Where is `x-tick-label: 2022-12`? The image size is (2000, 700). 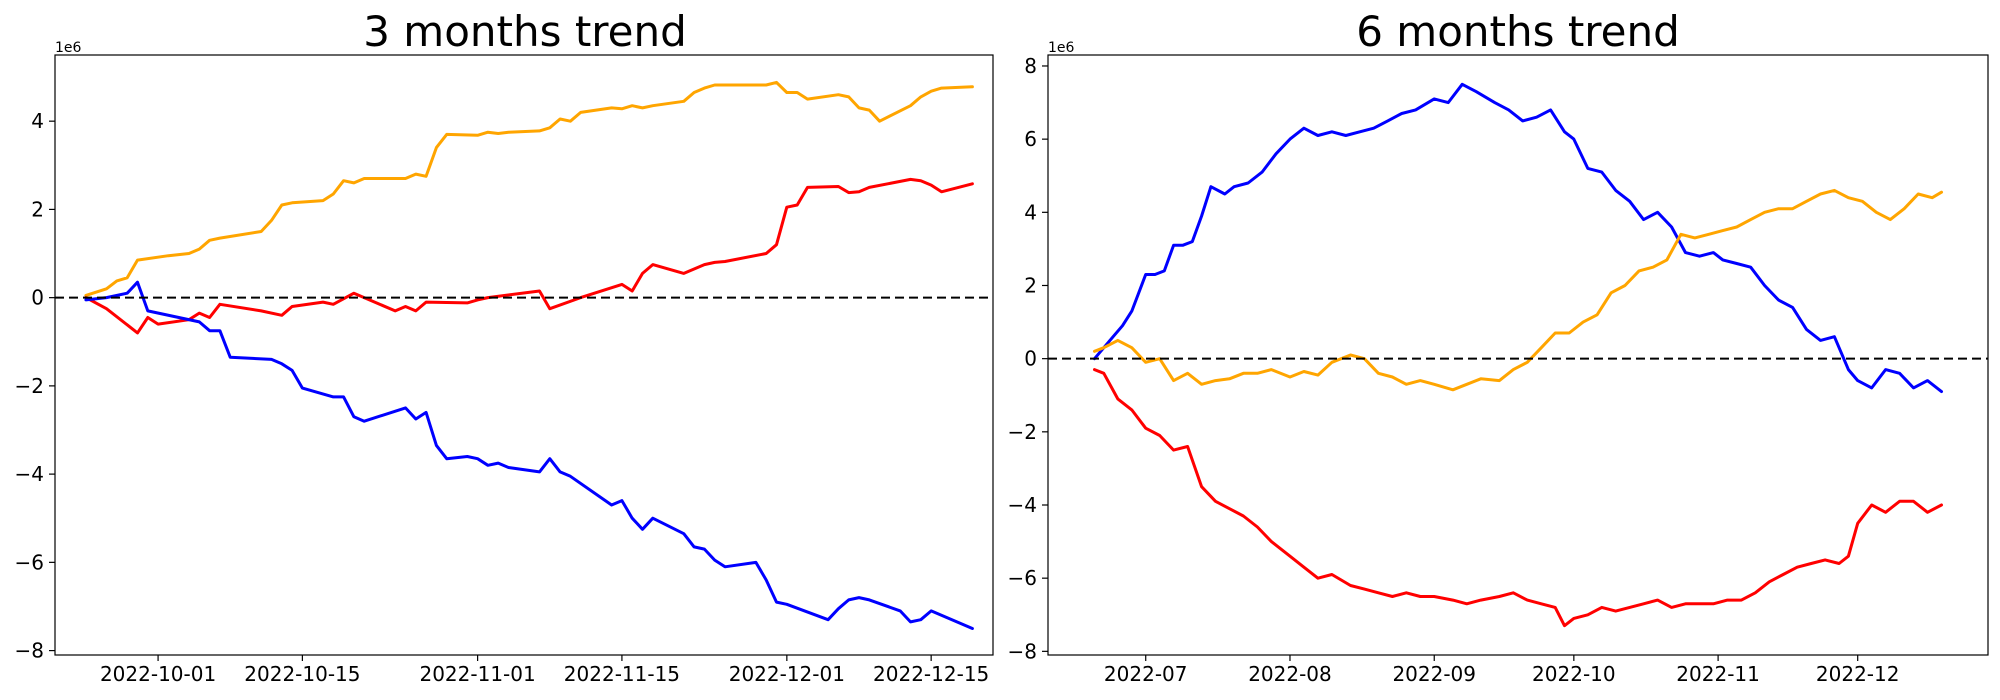
x-tick-label: 2022-12 is located at coordinates (1858, 674).